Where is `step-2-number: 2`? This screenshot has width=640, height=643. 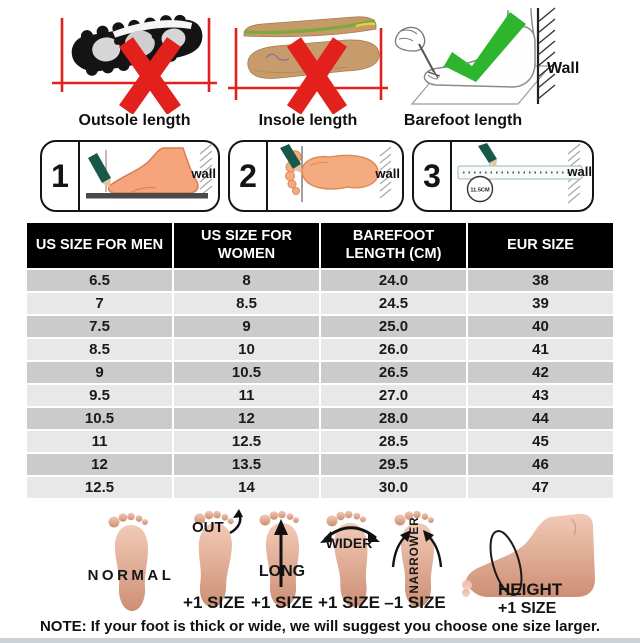
step-2-number: 2 is located at coordinates (249, 176).